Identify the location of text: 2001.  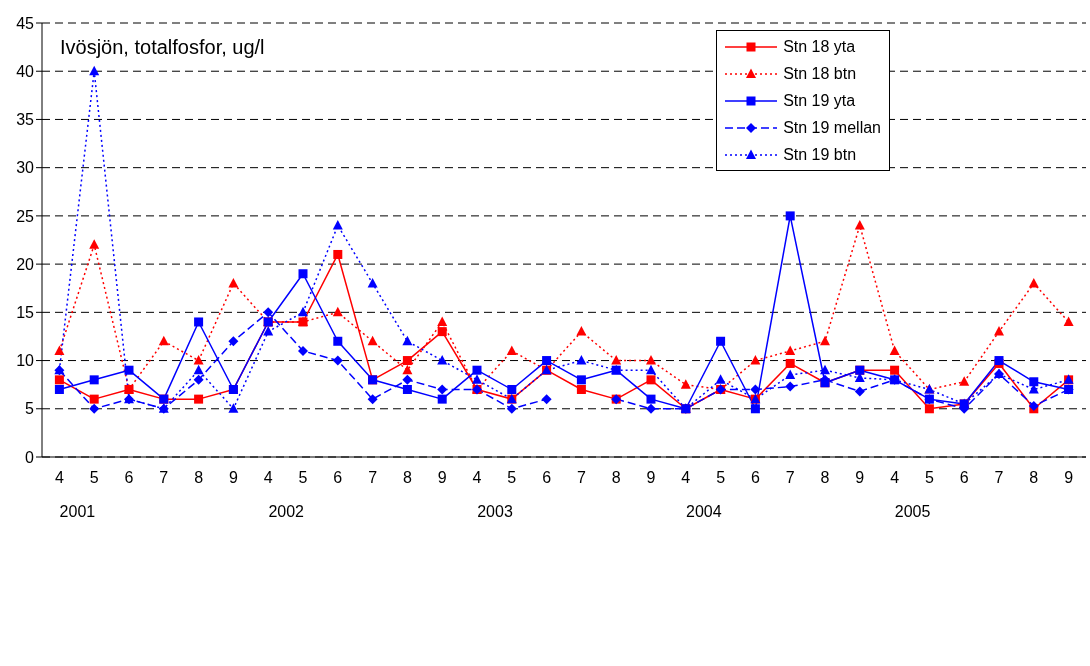
(77, 511).